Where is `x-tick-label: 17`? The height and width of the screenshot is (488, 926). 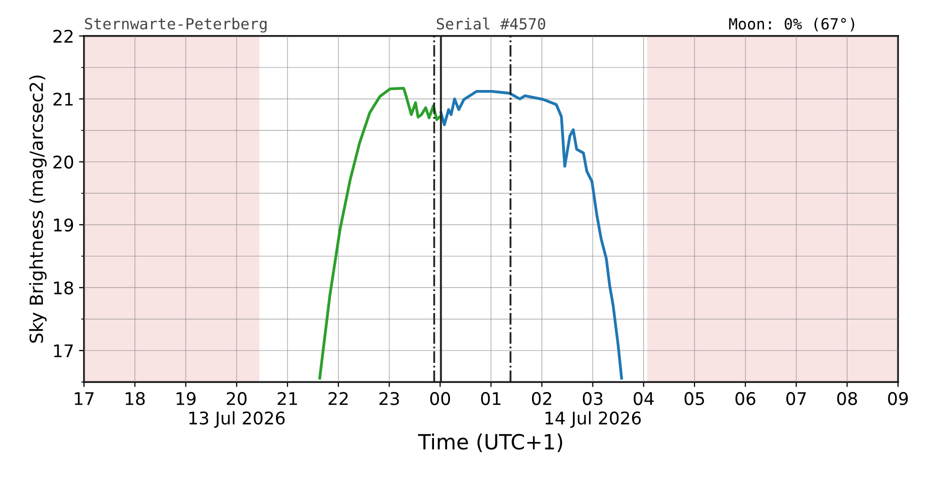 x-tick-label: 17 is located at coordinates (84, 398).